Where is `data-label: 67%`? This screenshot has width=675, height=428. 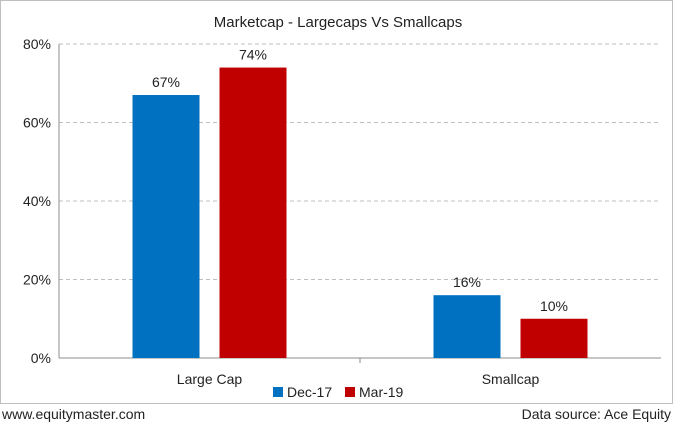
data-label: 67% is located at coordinates (166, 82).